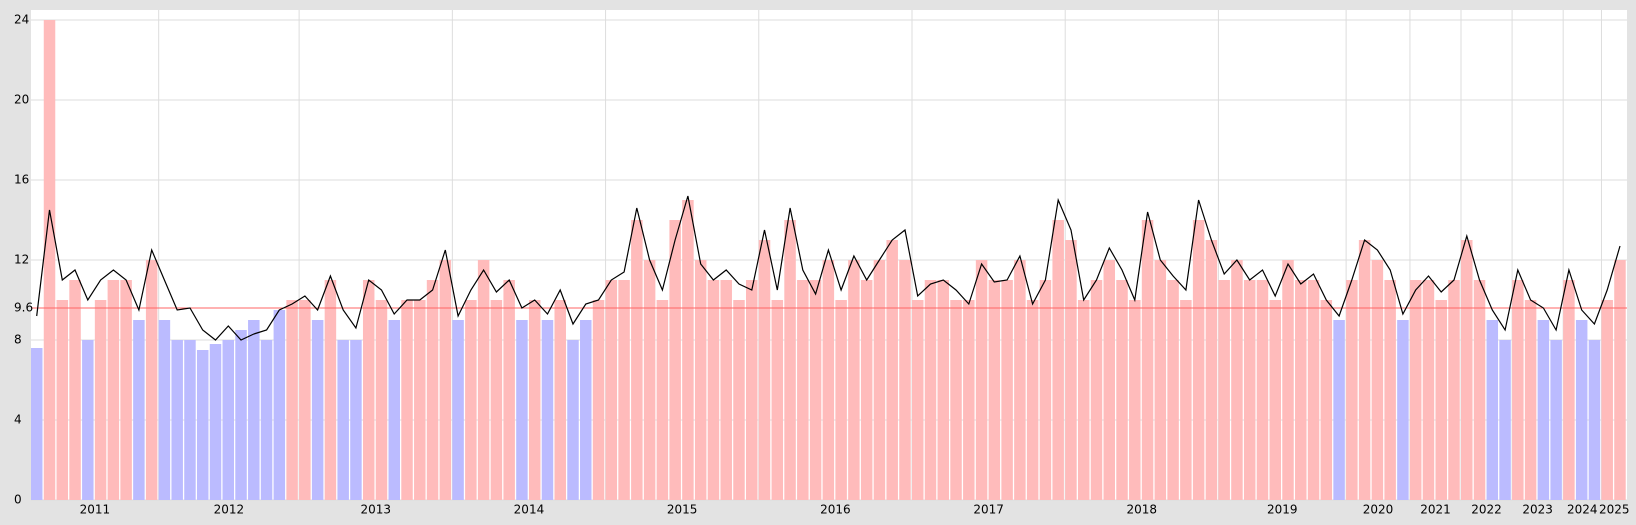  Describe the element at coordinates (18, 500) in the screenshot. I see `y-tick-label: 0` at that location.